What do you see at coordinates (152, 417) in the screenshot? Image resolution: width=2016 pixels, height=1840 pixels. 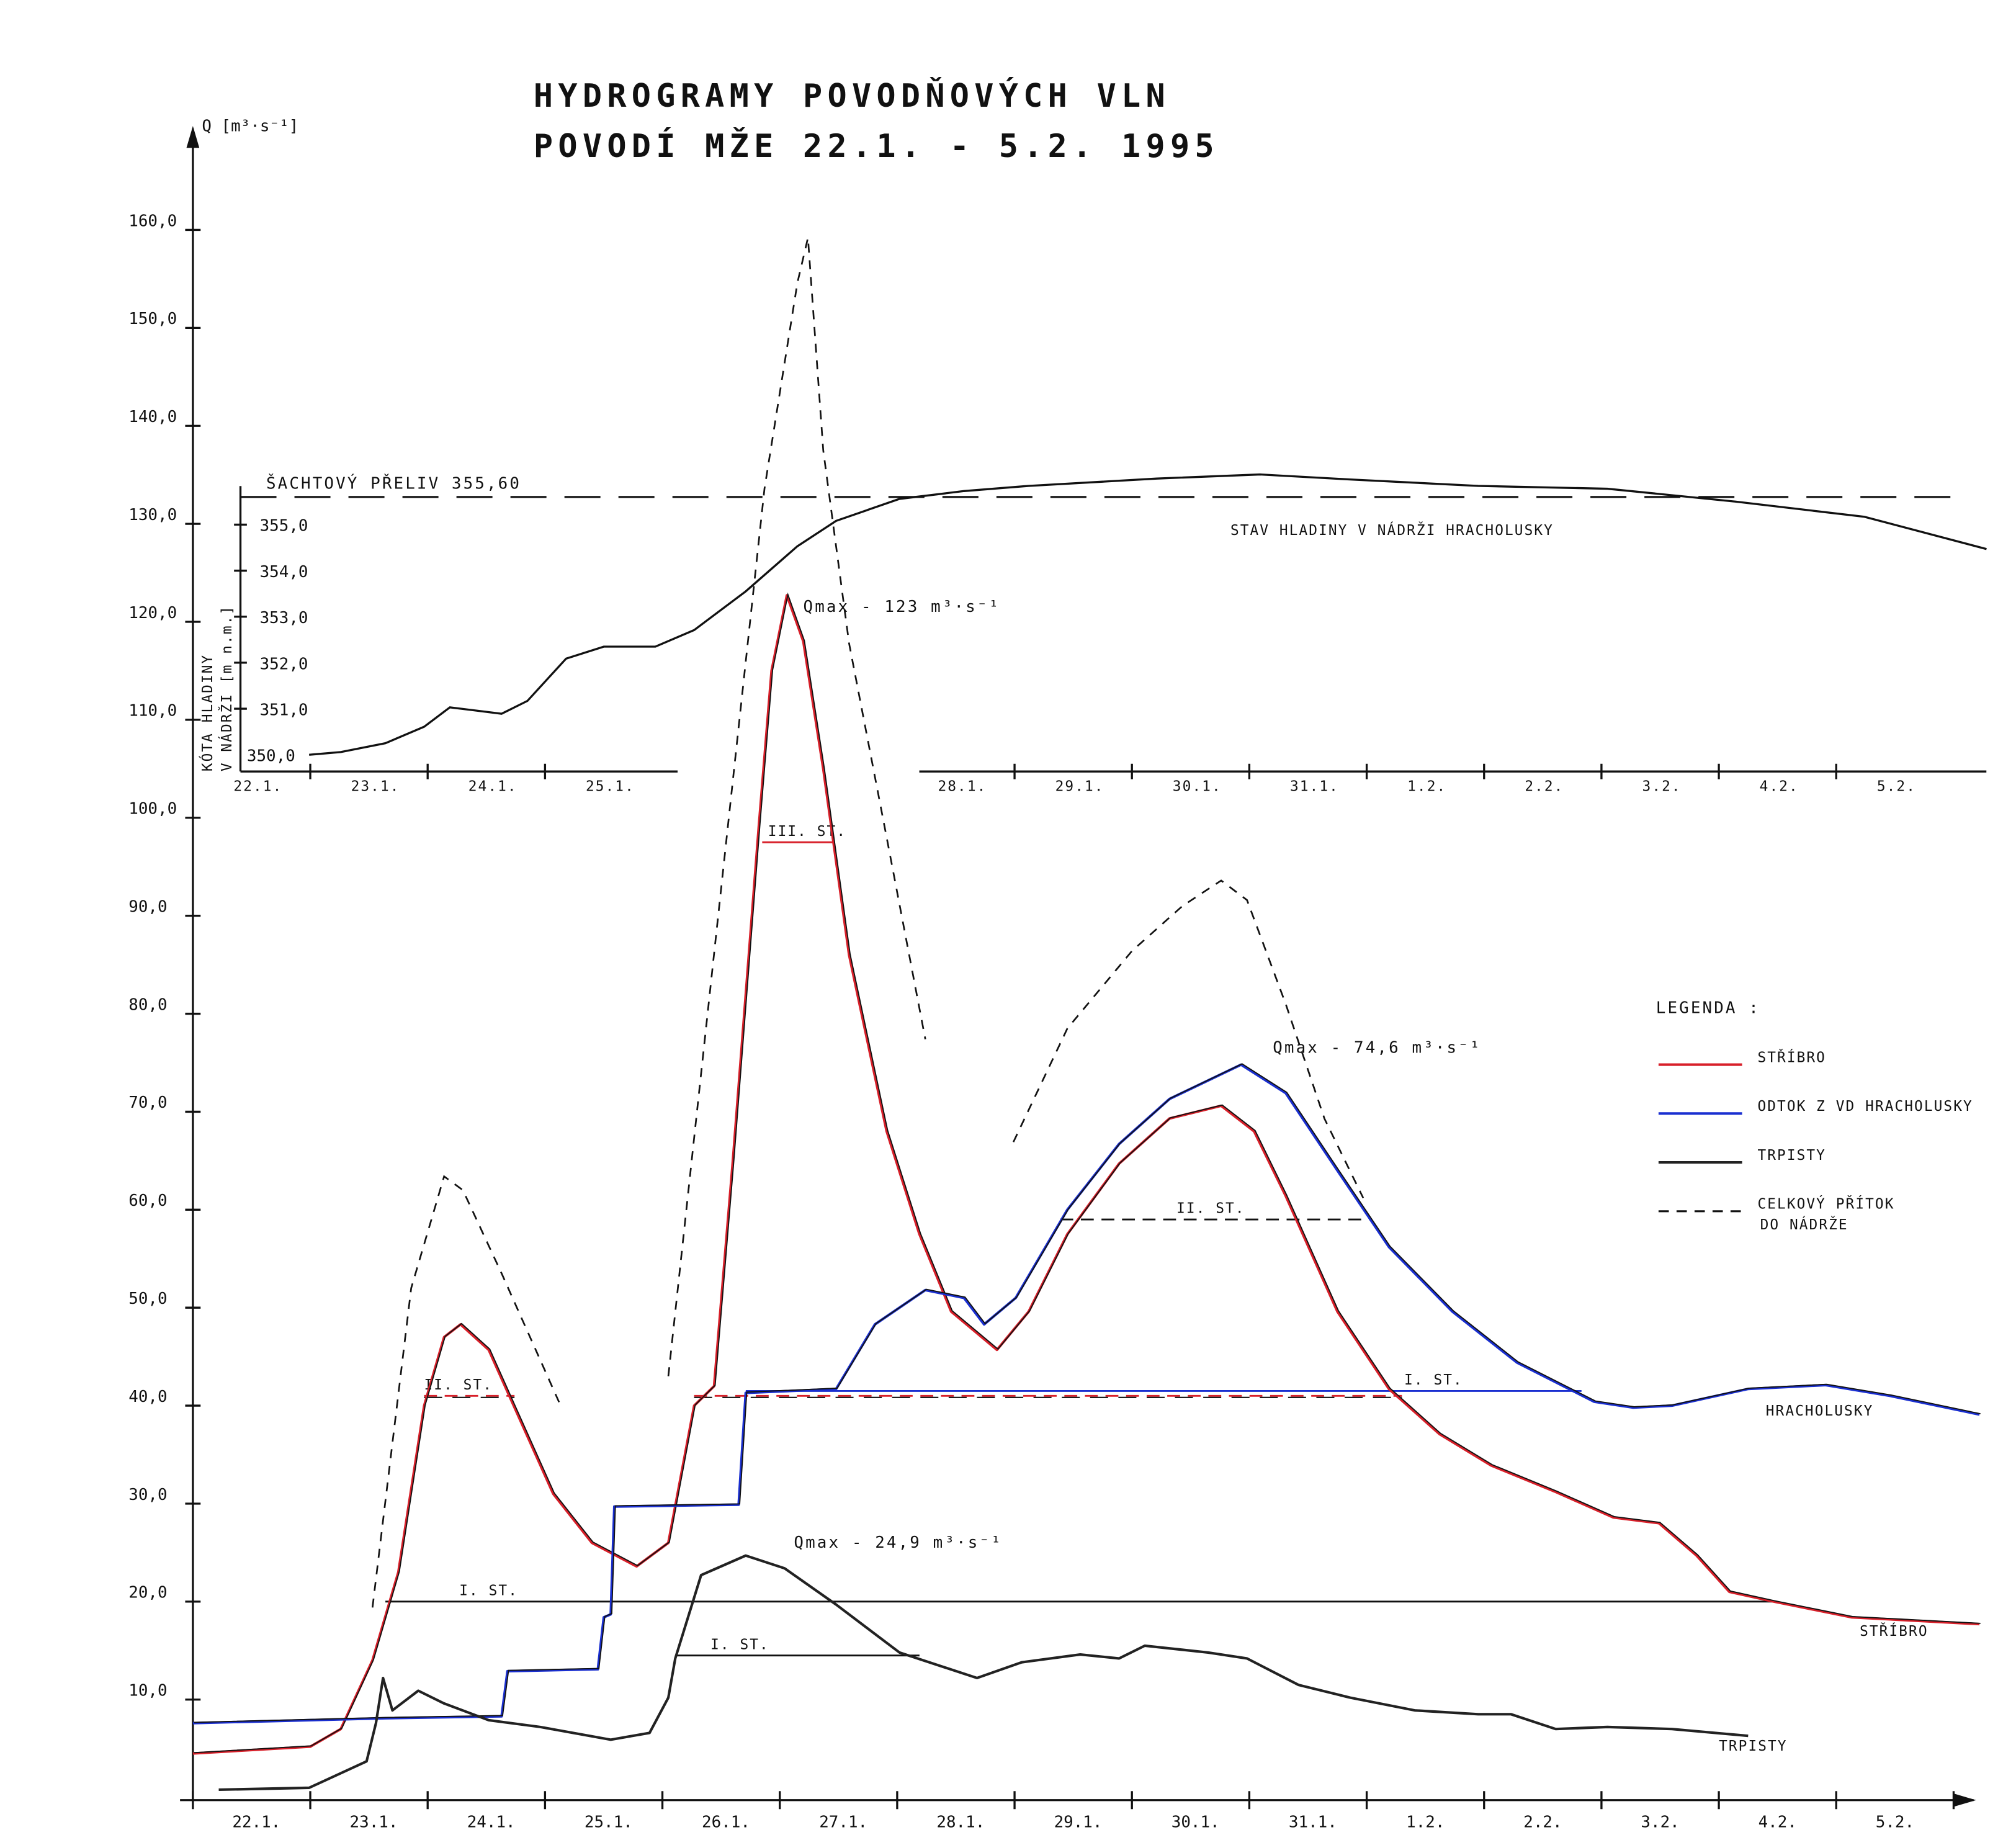 I see `y-tick-label: 140,0` at bounding box center [152, 417].